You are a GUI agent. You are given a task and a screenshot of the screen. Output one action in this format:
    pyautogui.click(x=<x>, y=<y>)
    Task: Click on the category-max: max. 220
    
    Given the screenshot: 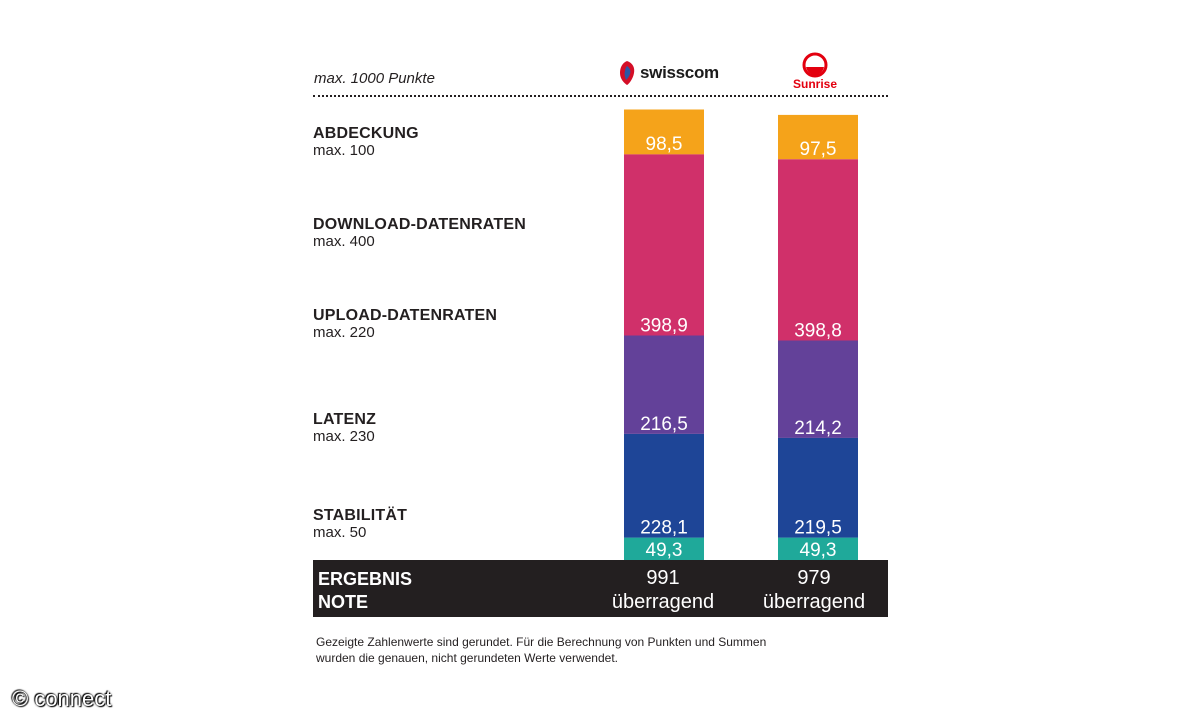 What is the action you would take?
    pyautogui.click(x=344, y=332)
    